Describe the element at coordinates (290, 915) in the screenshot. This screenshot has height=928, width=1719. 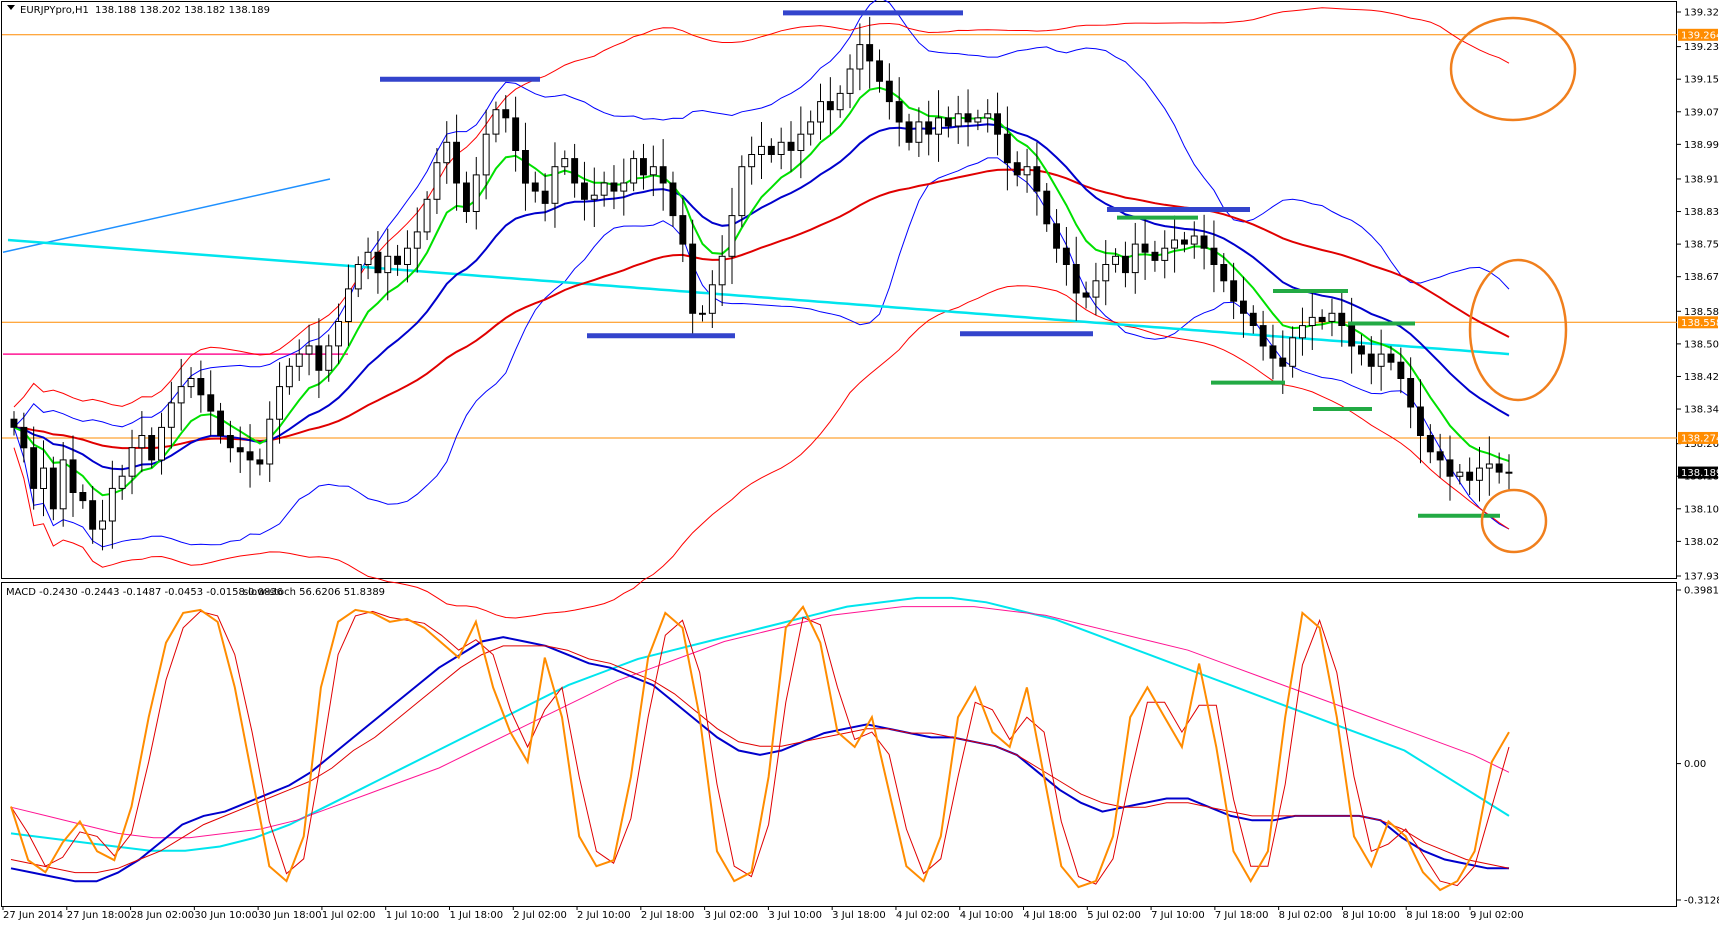
I see `time-tick-label: 30 Jun 18:00` at that location.